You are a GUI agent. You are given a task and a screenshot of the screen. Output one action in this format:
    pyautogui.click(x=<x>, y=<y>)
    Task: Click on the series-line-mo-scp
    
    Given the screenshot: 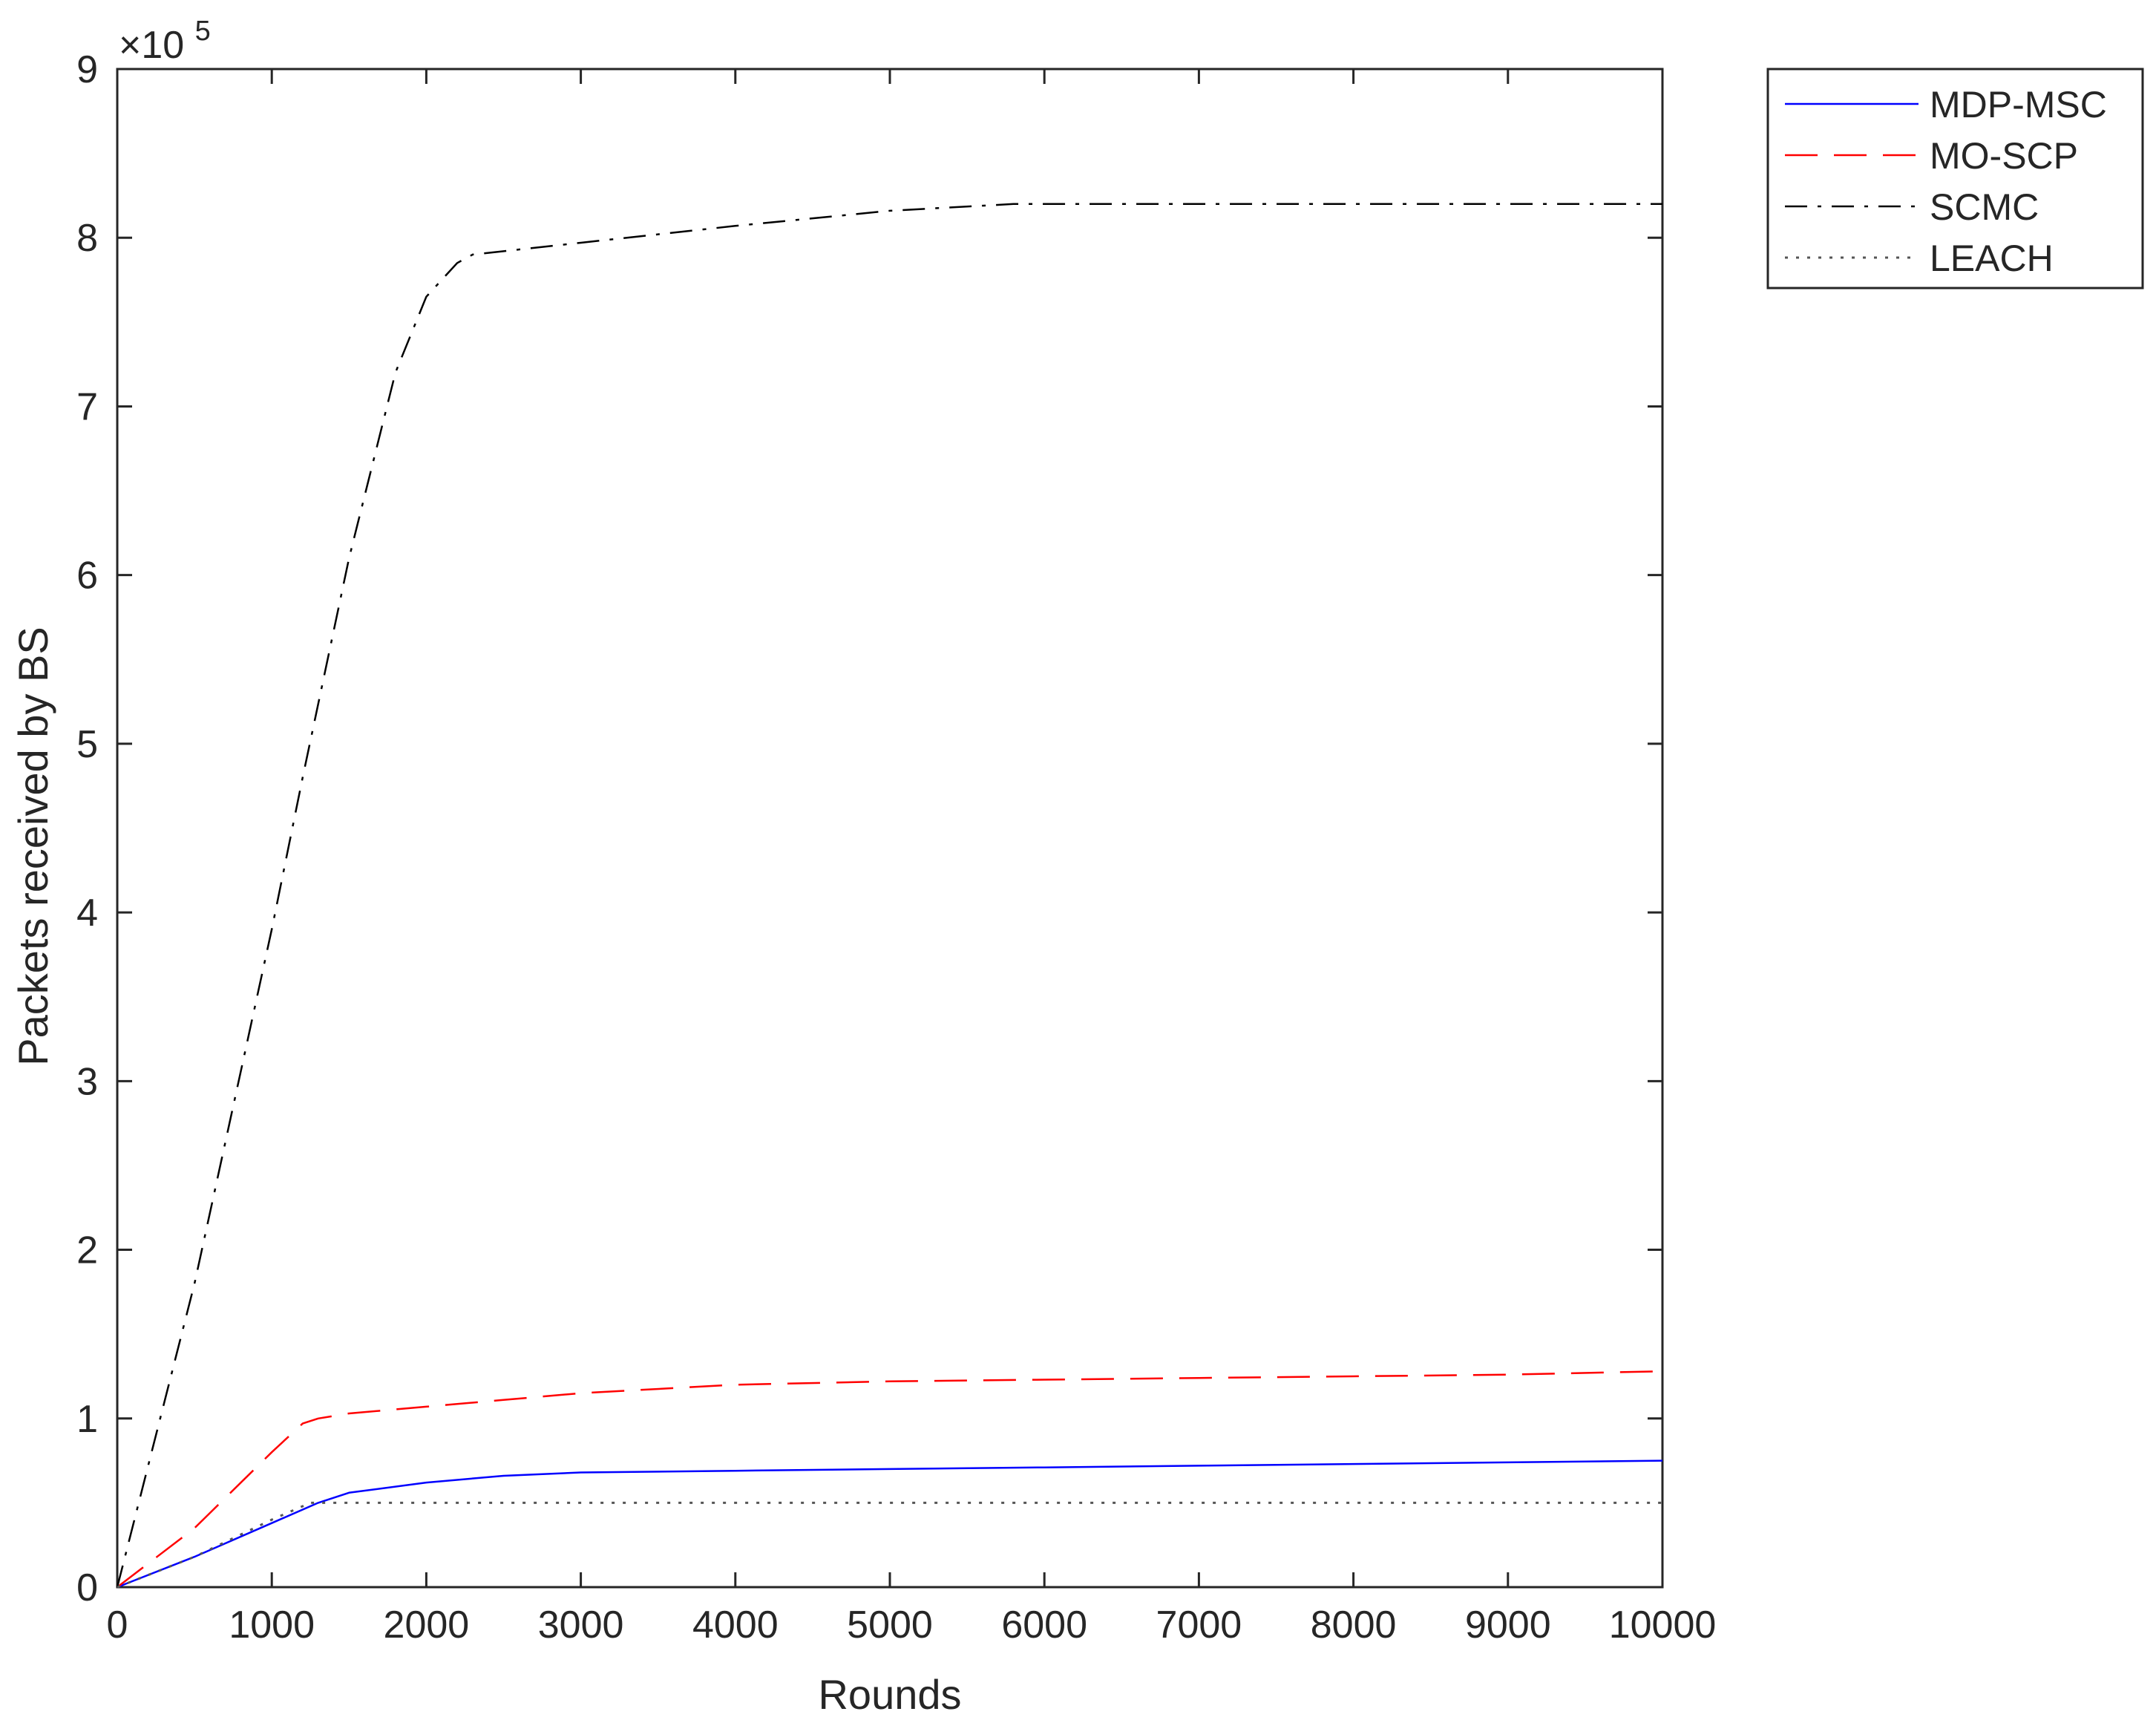 What is the action you would take?
    pyautogui.click(x=890, y=1479)
    